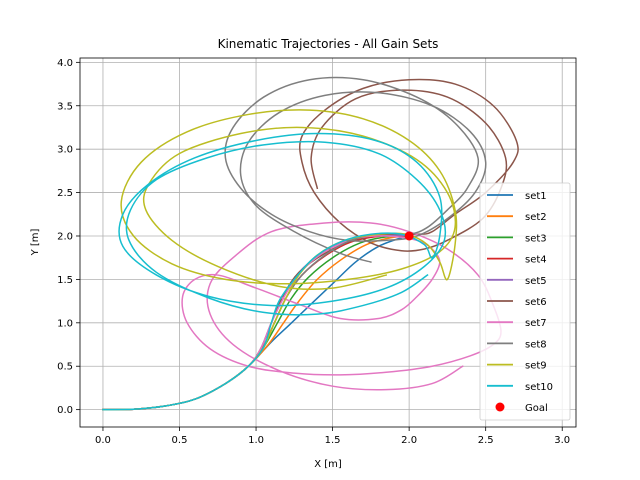 The width and height of the screenshot is (640, 480). I want to click on x-tick-label: 2.0, so click(409, 440).